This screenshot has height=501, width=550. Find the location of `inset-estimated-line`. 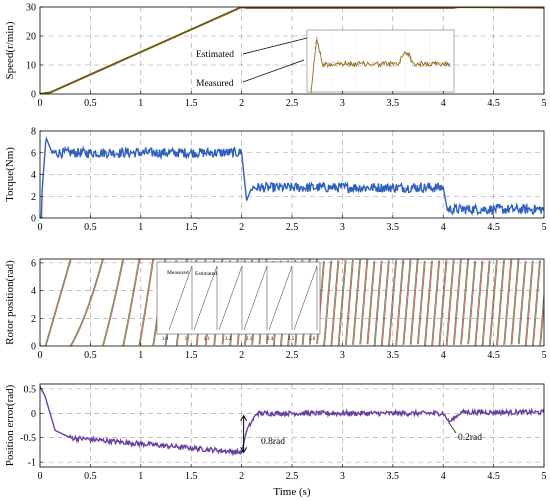

inset-estimated-line is located at coordinates (380, 63).